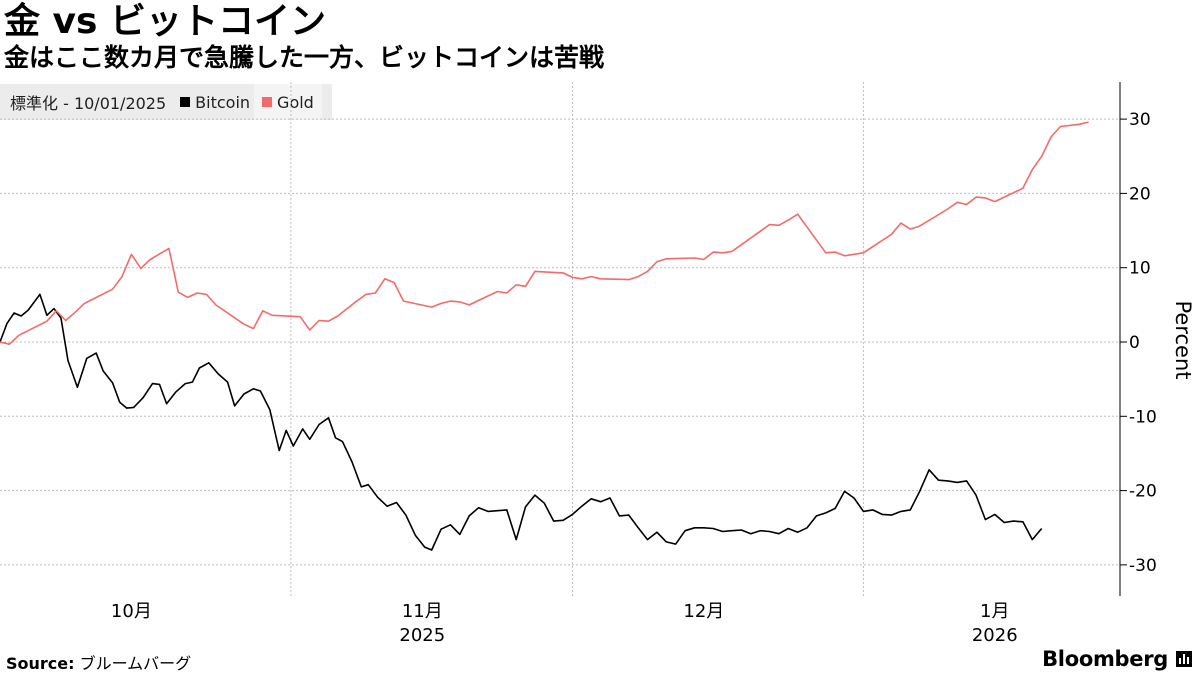 The image size is (1200, 675). Describe the element at coordinates (1143, 566) in the screenshot. I see `y-tick-label: -30` at that location.